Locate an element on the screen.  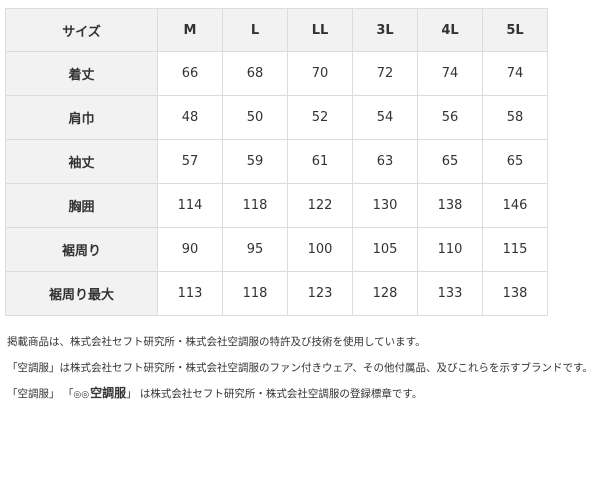
header-row: サイズ M L LL 3L 4L 5L is located at coordinates (276, 30).